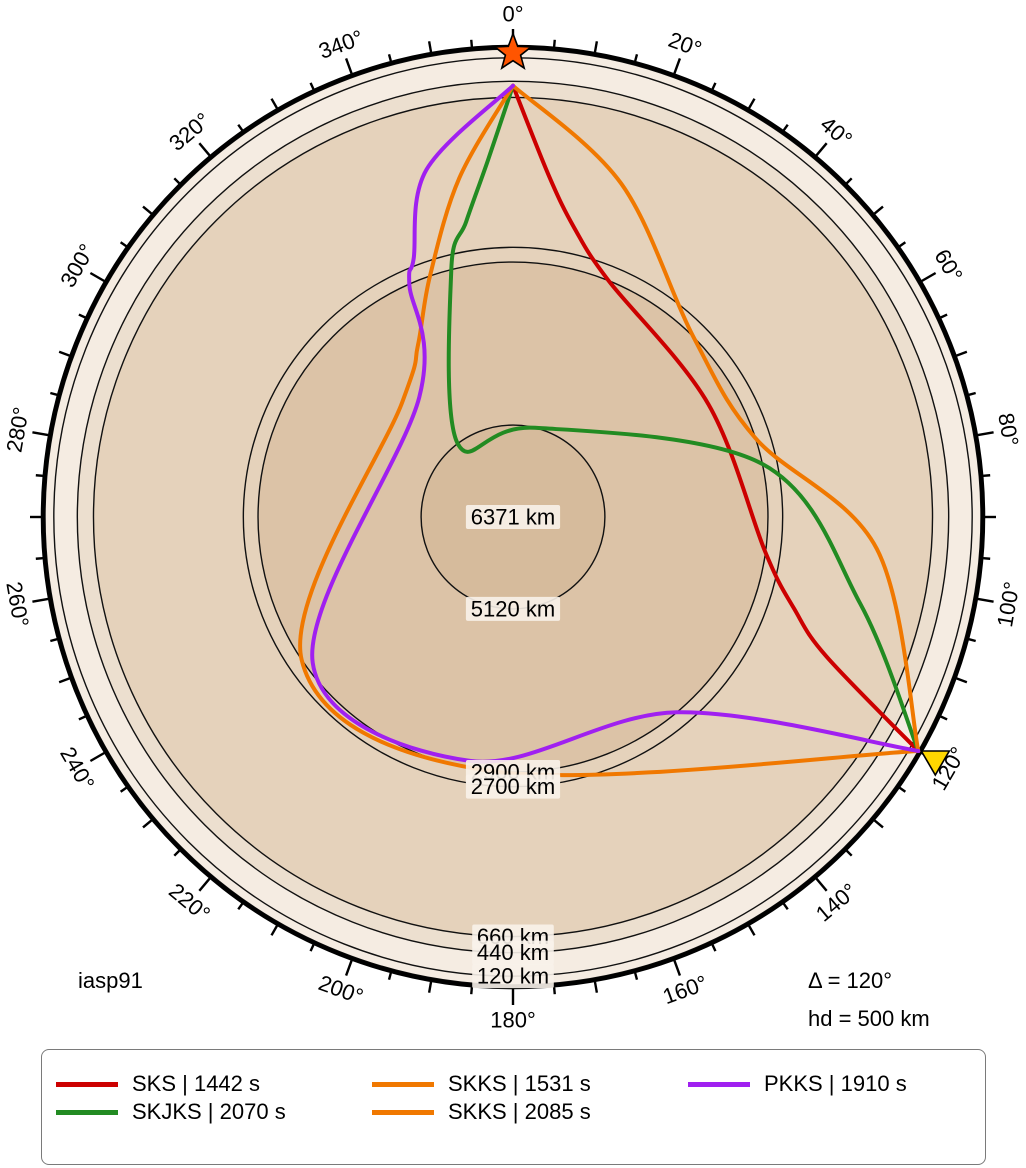 This screenshot has width=1026, height=1168. What do you see at coordinates (837, 131) in the screenshot?
I see `angle-tick-label: 40°` at bounding box center [837, 131].